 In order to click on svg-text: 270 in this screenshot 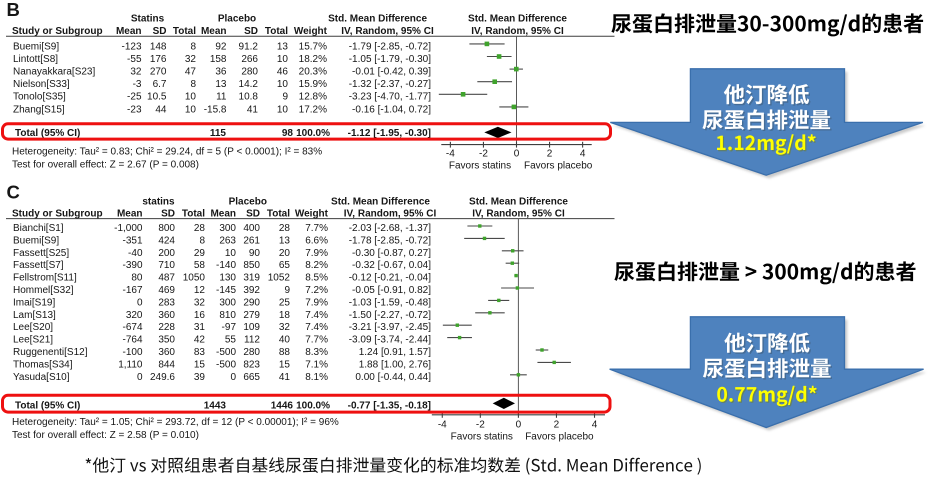, I will do `click(158, 72)`.